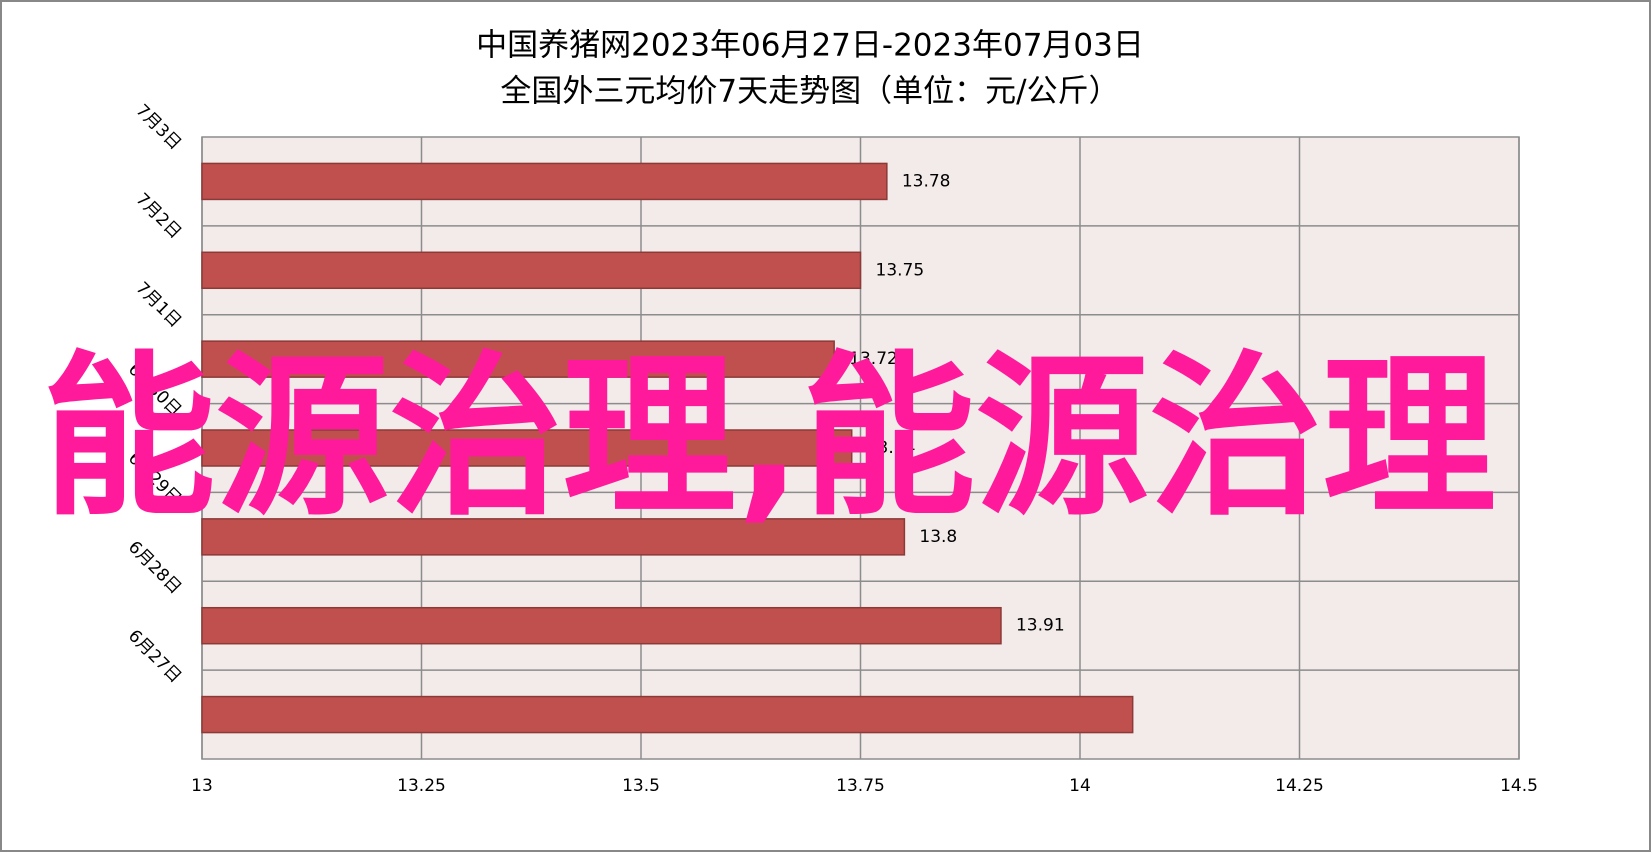 The image size is (1651, 852). Describe the element at coordinates (860, 786) in the screenshot. I see `x-tick-label: 13.75` at that location.